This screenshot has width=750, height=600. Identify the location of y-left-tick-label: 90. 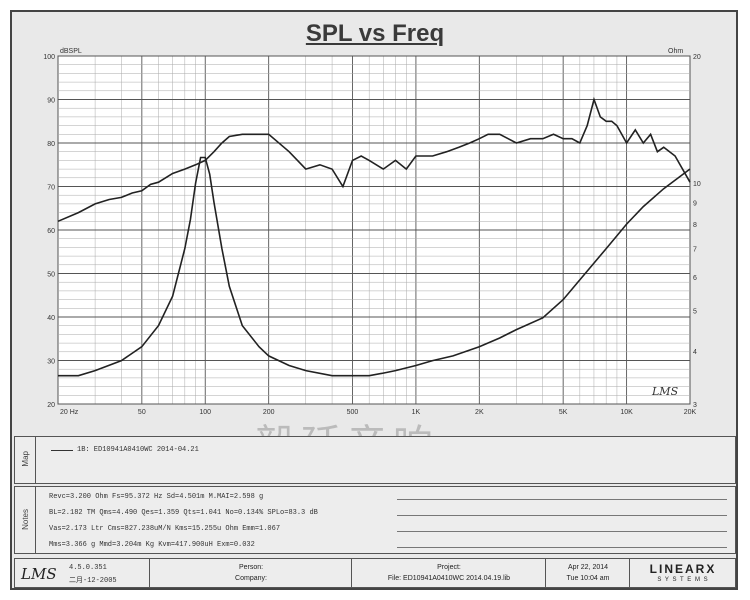
(51, 101).